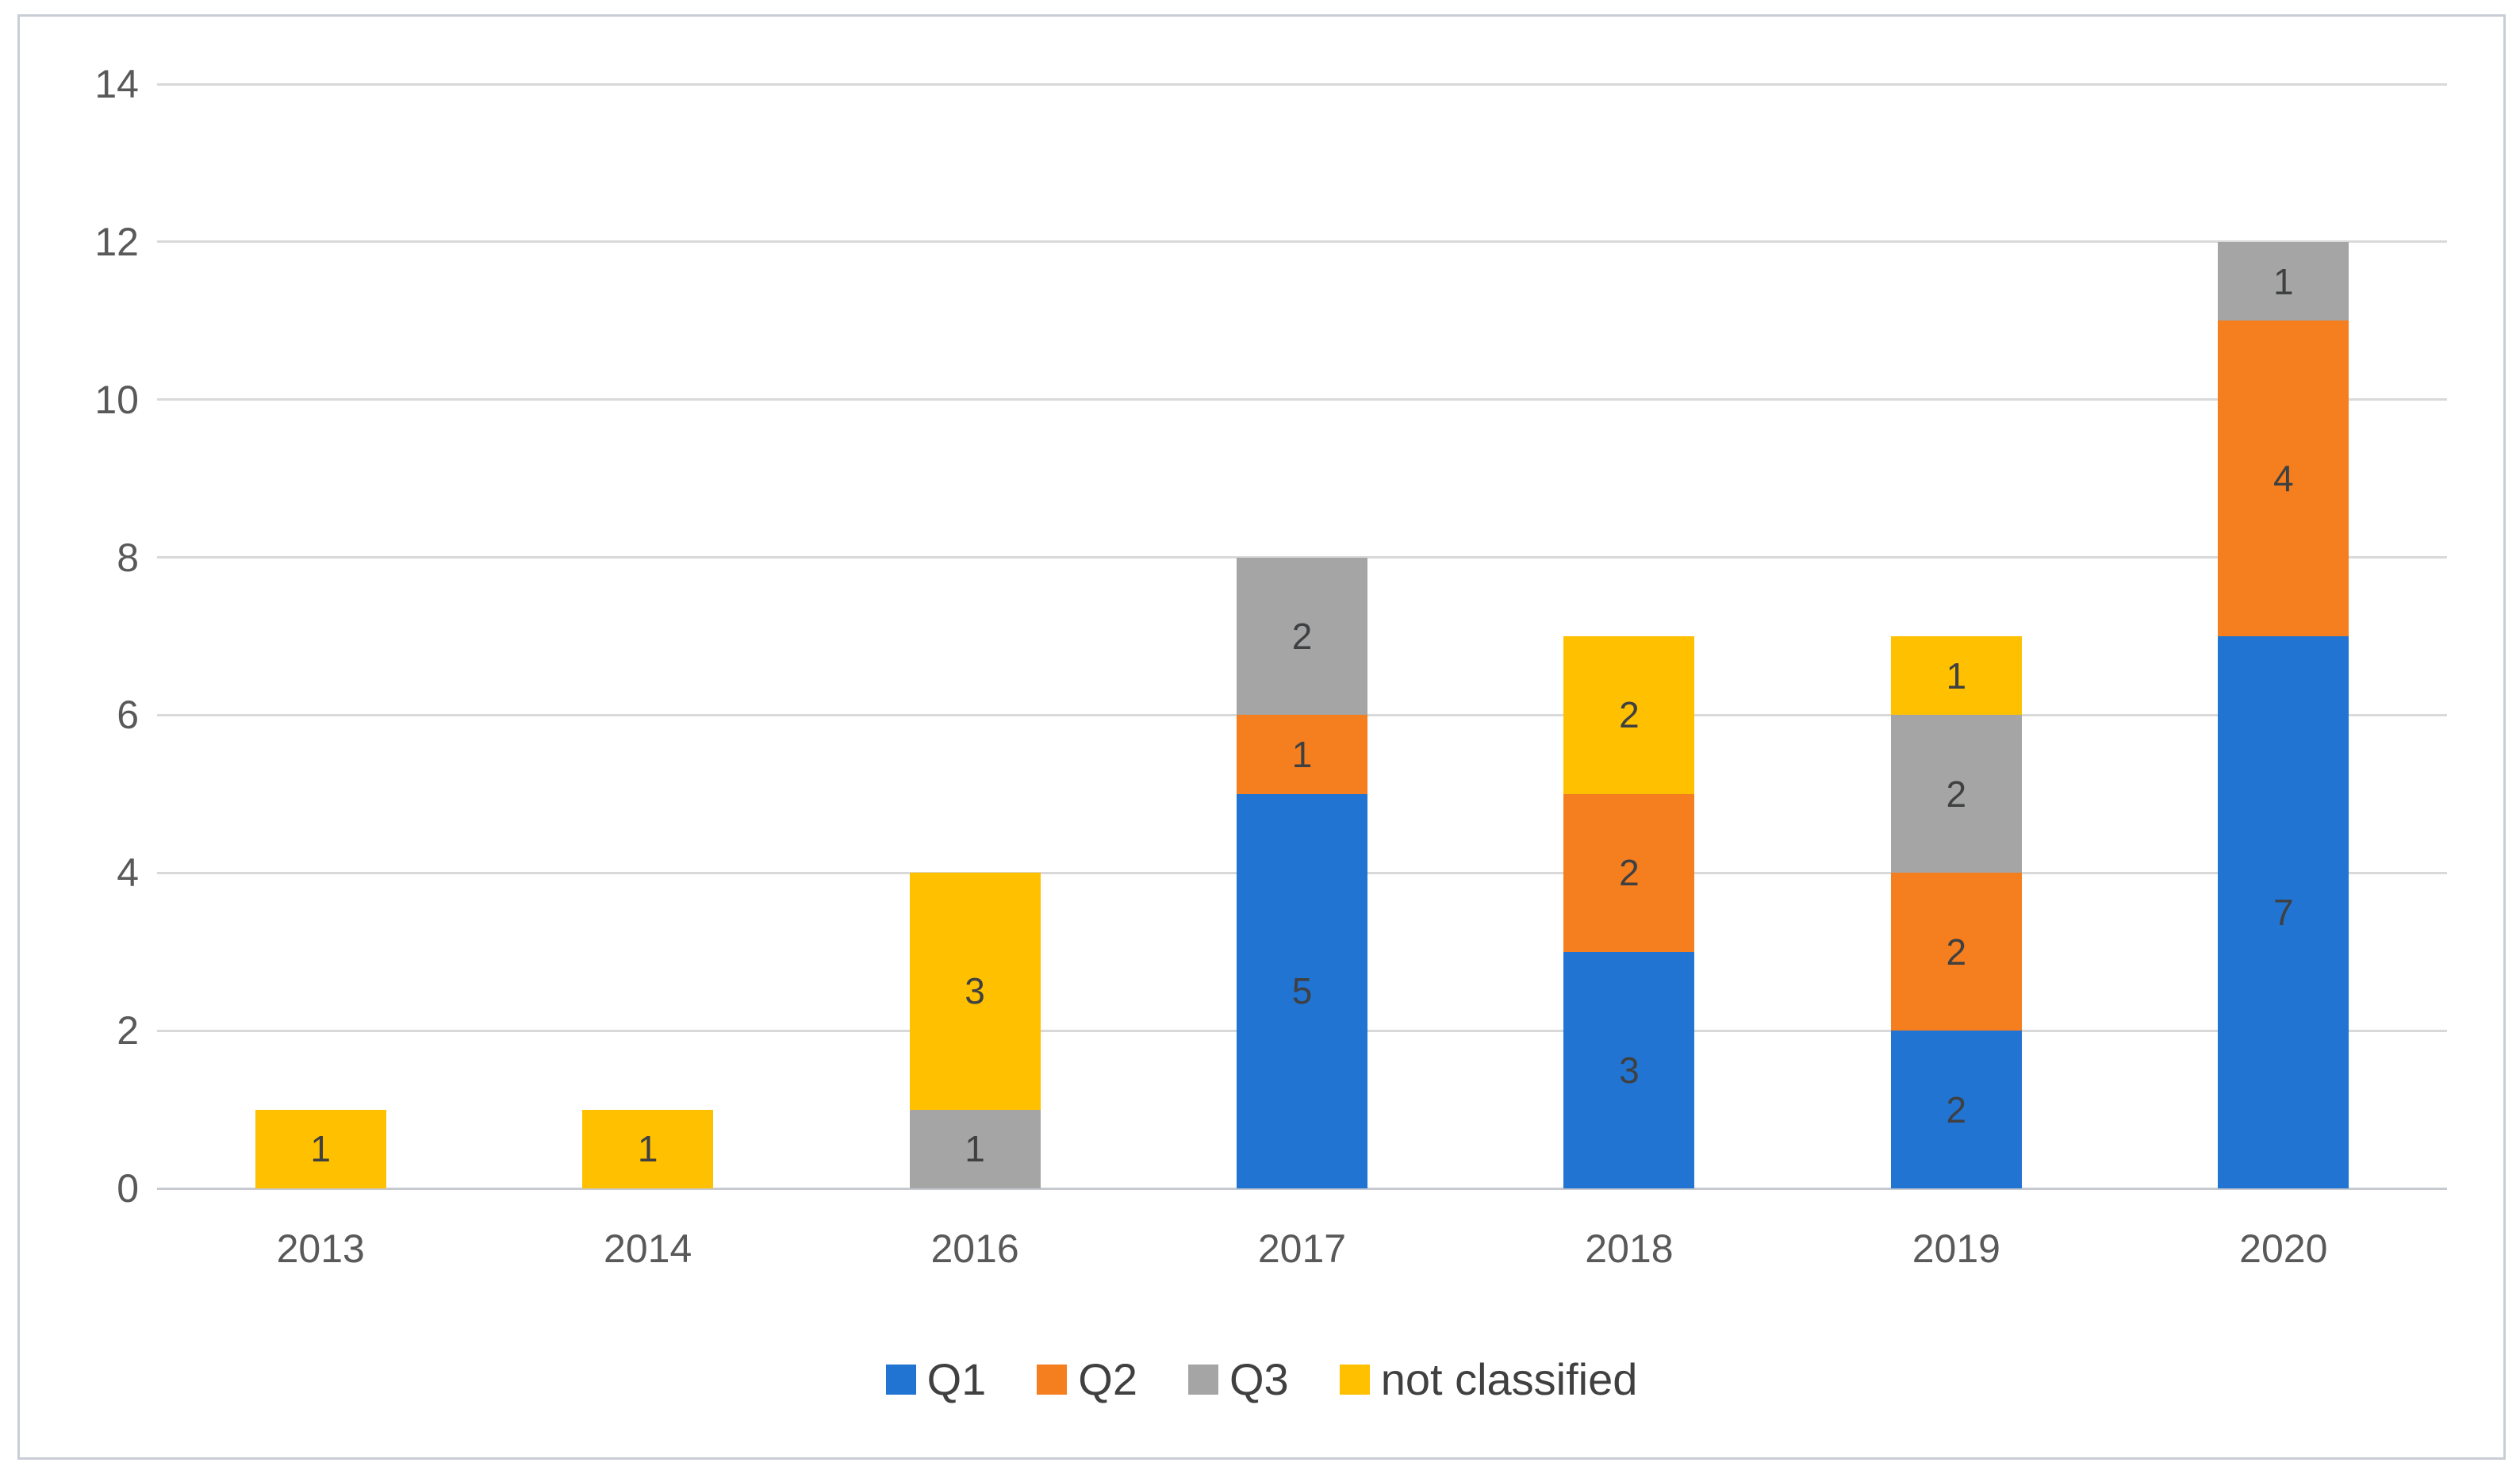 Image resolution: width=2520 pixels, height=1474 pixels. What do you see at coordinates (1302, 1248) in the screenshot?
I see `x-axis-tick-label: 2017` at bounding box center [1302, 1248].